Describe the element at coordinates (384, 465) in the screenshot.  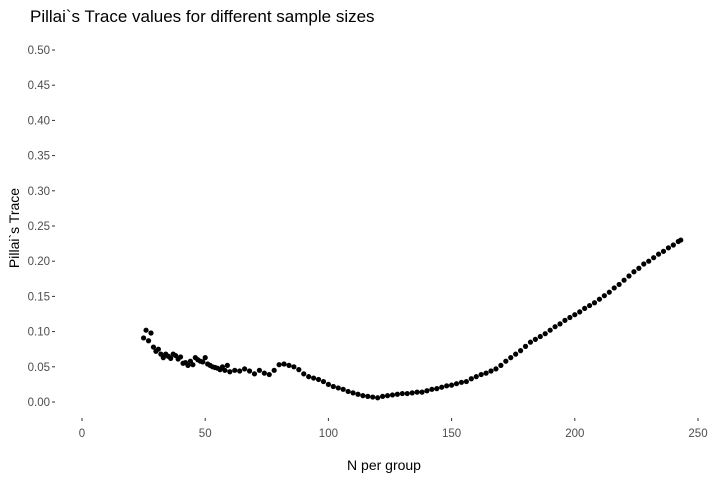
I see `x-axis-title: N per group` at that location.